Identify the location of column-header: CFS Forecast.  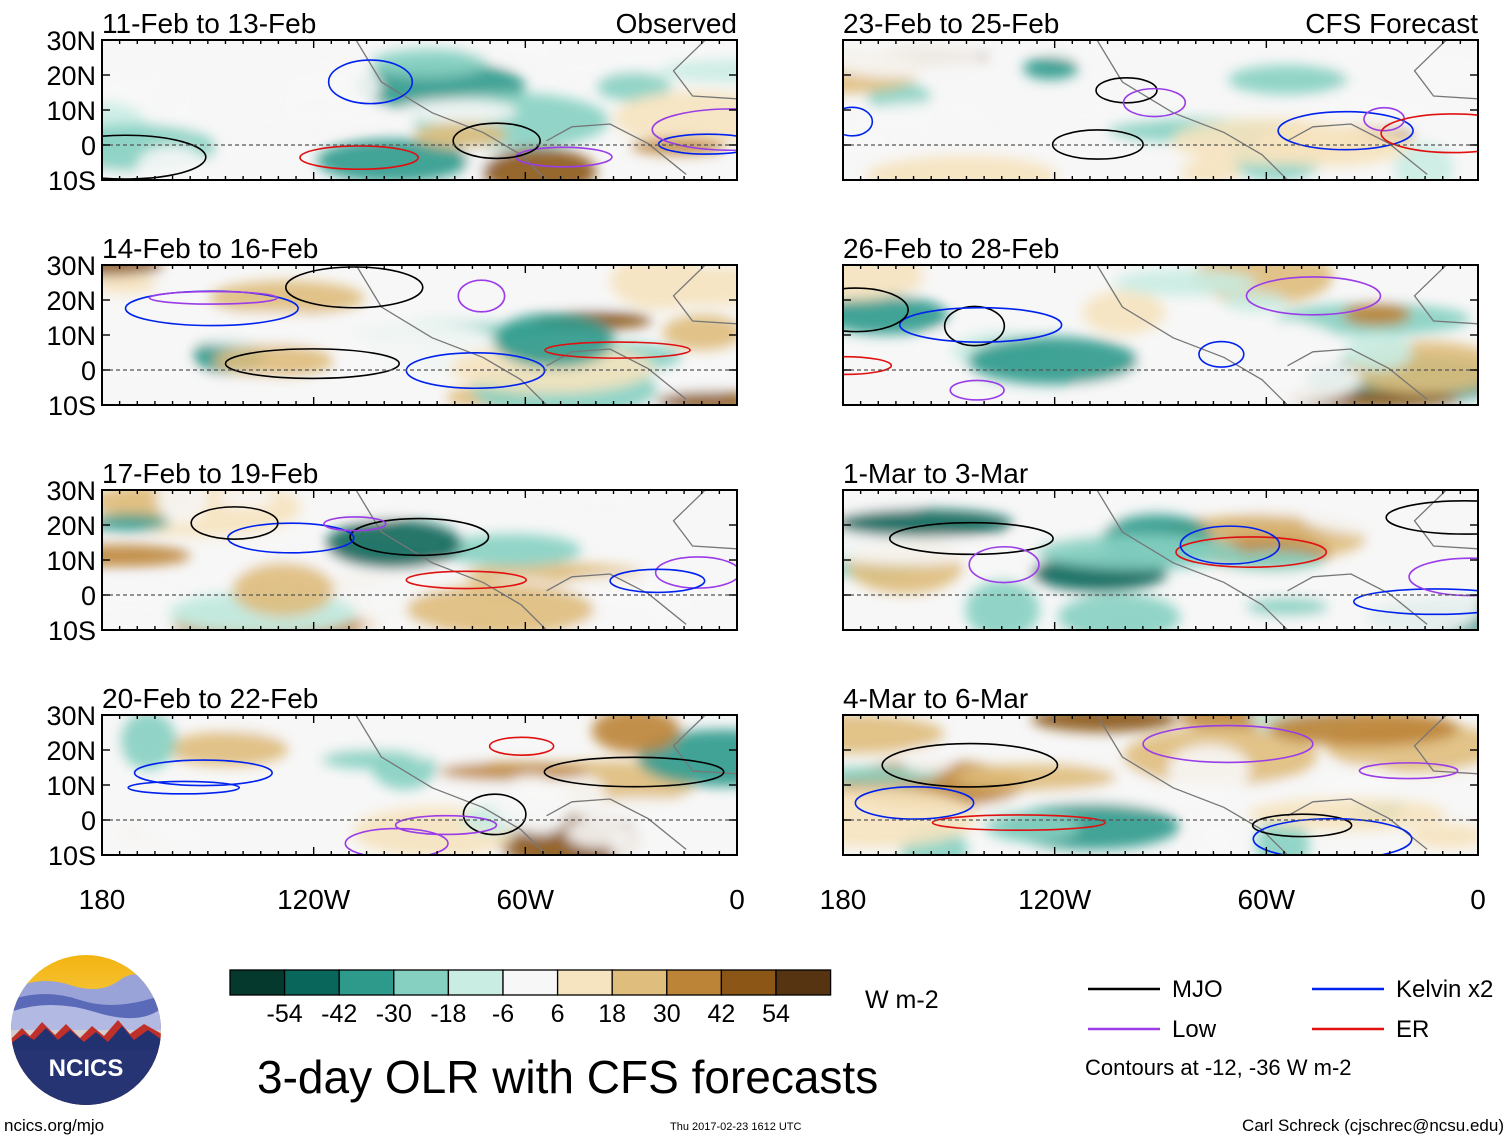
(1391, 23).